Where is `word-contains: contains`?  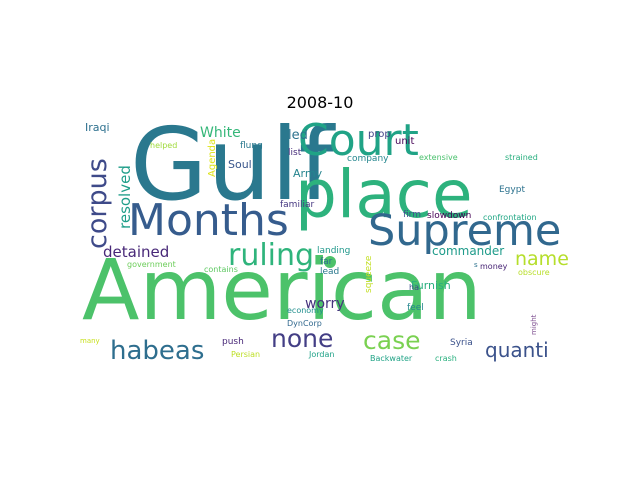
word-contains: contains is located at coordinates (221, 269).